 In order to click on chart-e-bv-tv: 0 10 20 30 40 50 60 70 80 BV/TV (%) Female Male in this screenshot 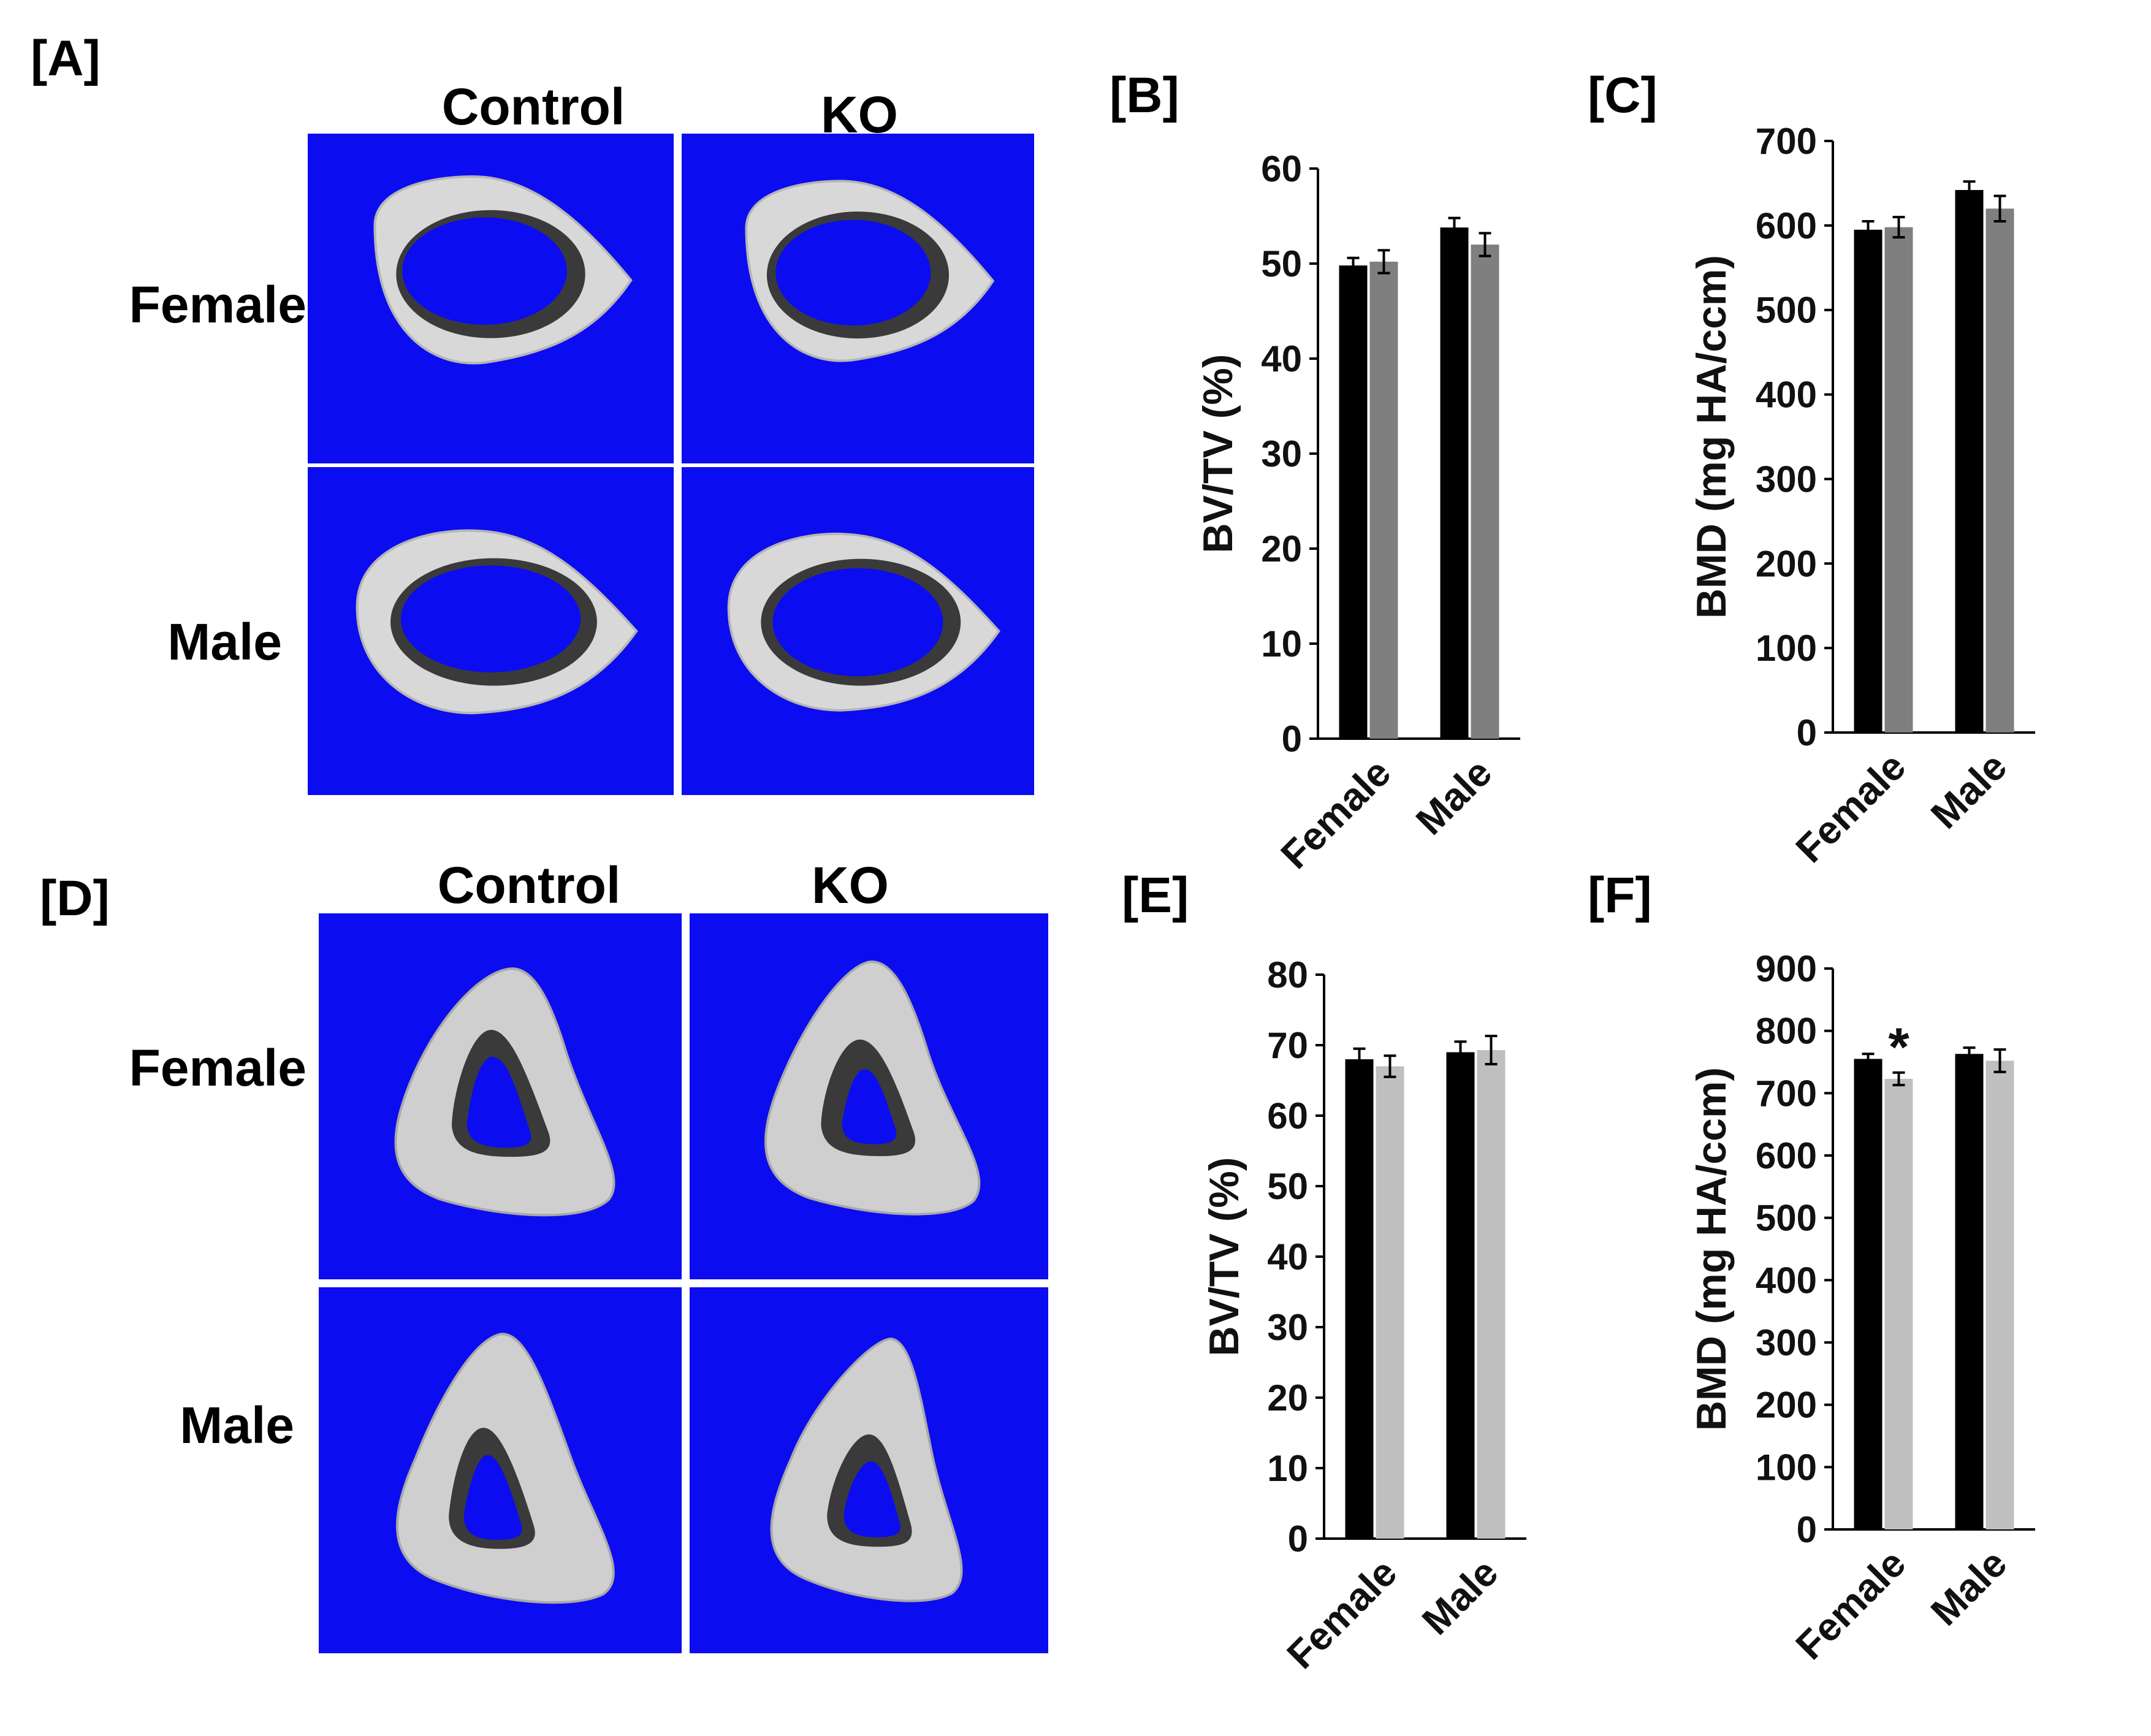, I will do `click(1363, 1315)`.